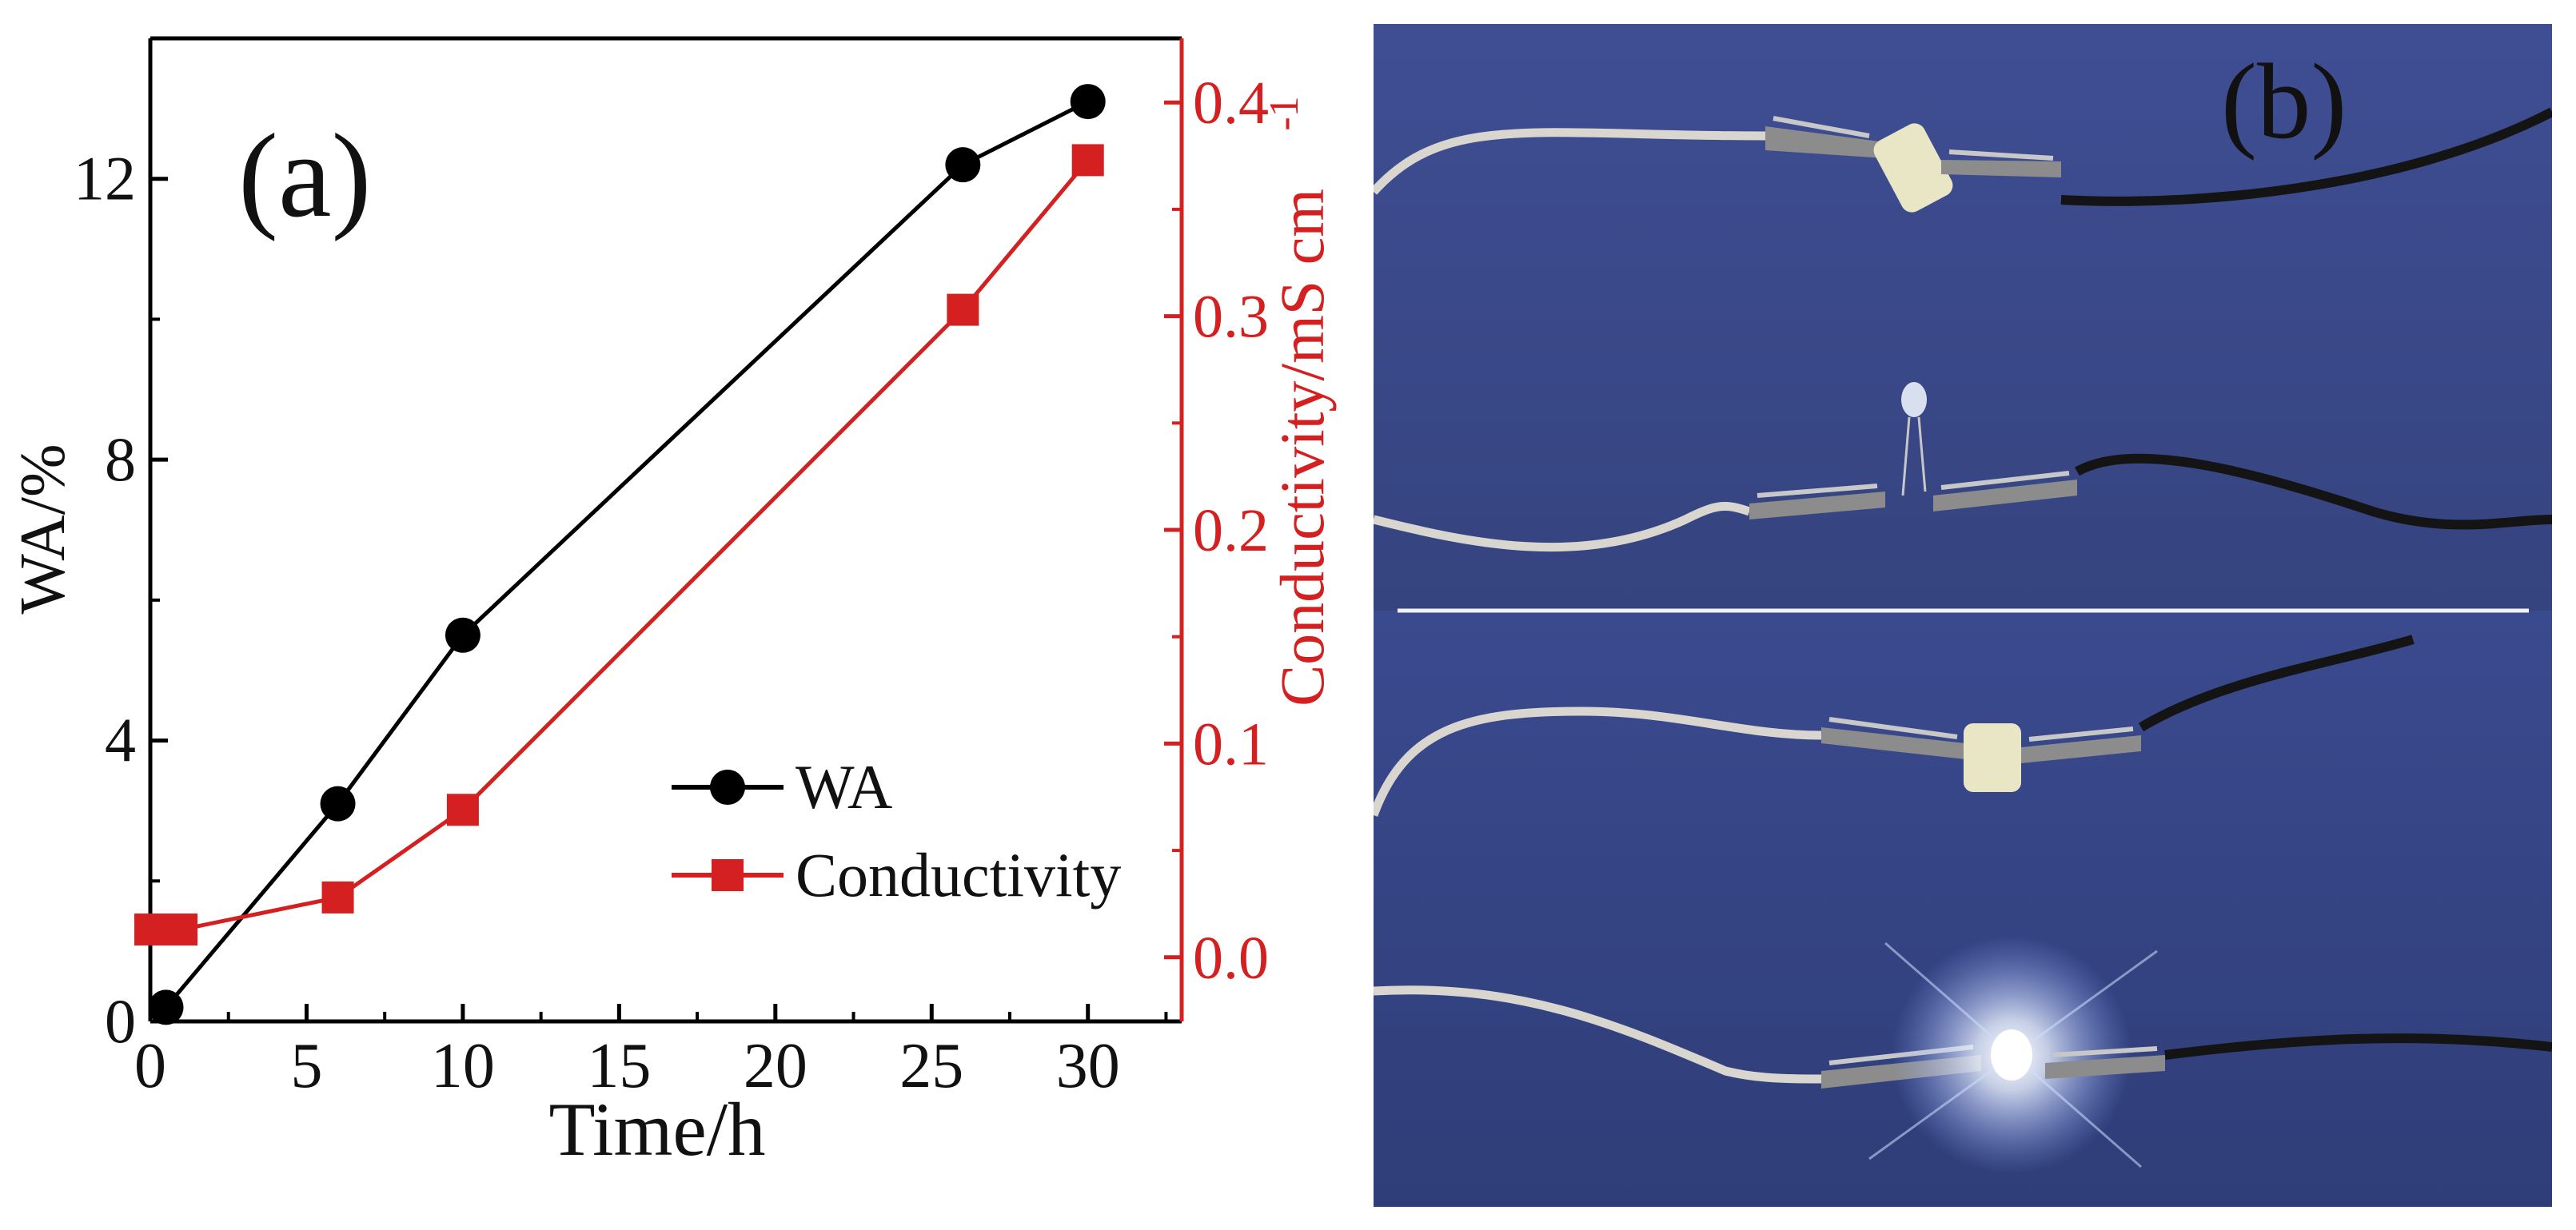 The image size is (2576, 1230). I want to click on y-left-tick-label: 0, so click(120, 1021).